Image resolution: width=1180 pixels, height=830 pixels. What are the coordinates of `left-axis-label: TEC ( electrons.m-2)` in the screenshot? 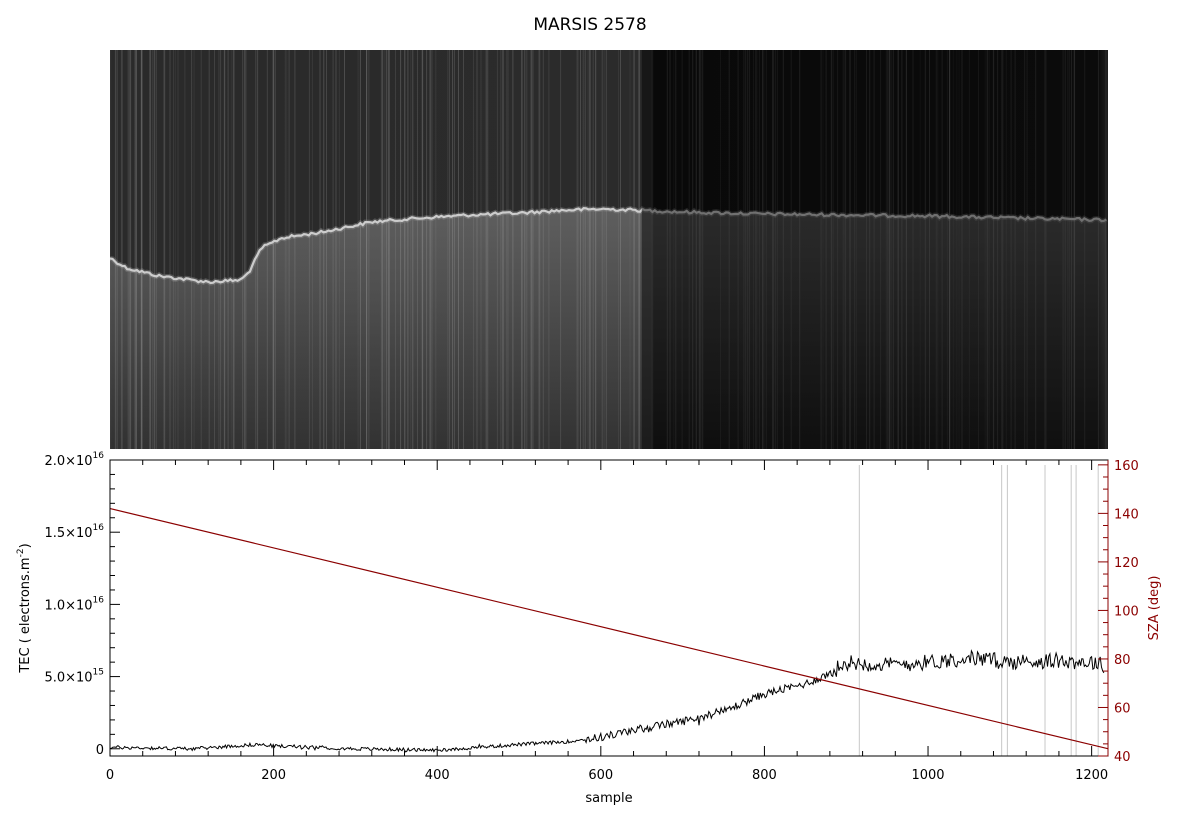 It's located at (24, 608).